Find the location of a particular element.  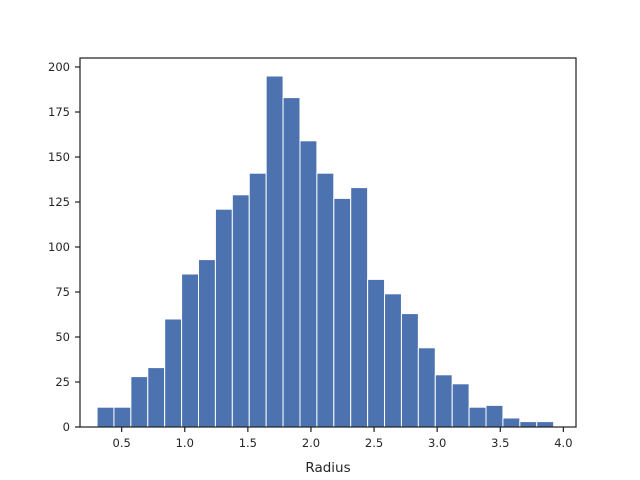

x-tick-label: 2.5 is located at coordinates (374, 443).